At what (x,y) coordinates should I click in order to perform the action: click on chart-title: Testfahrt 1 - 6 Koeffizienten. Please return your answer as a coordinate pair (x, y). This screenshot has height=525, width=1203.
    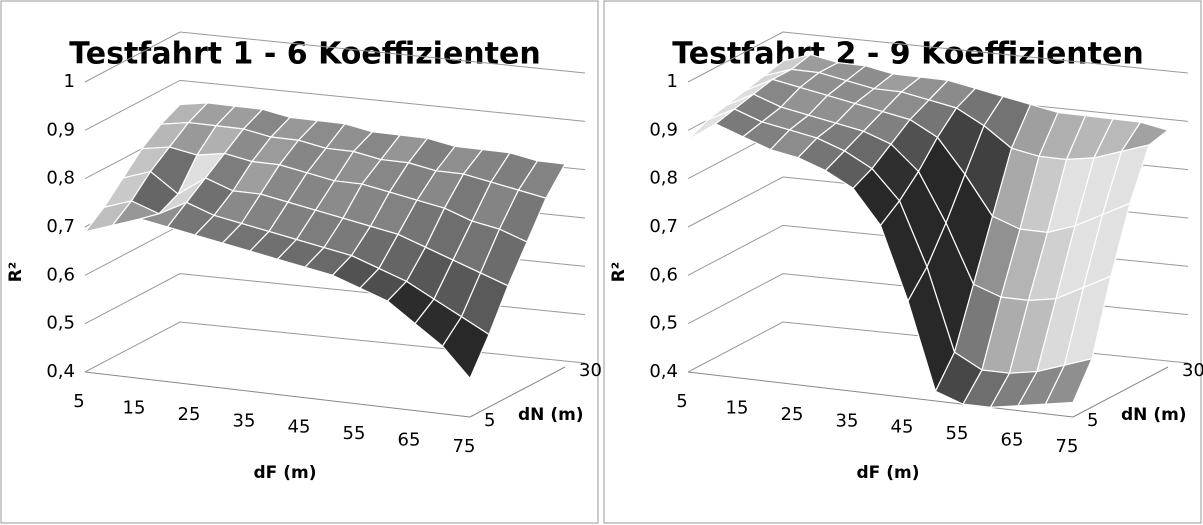
    Looking at the image, I should click on (304, 54).